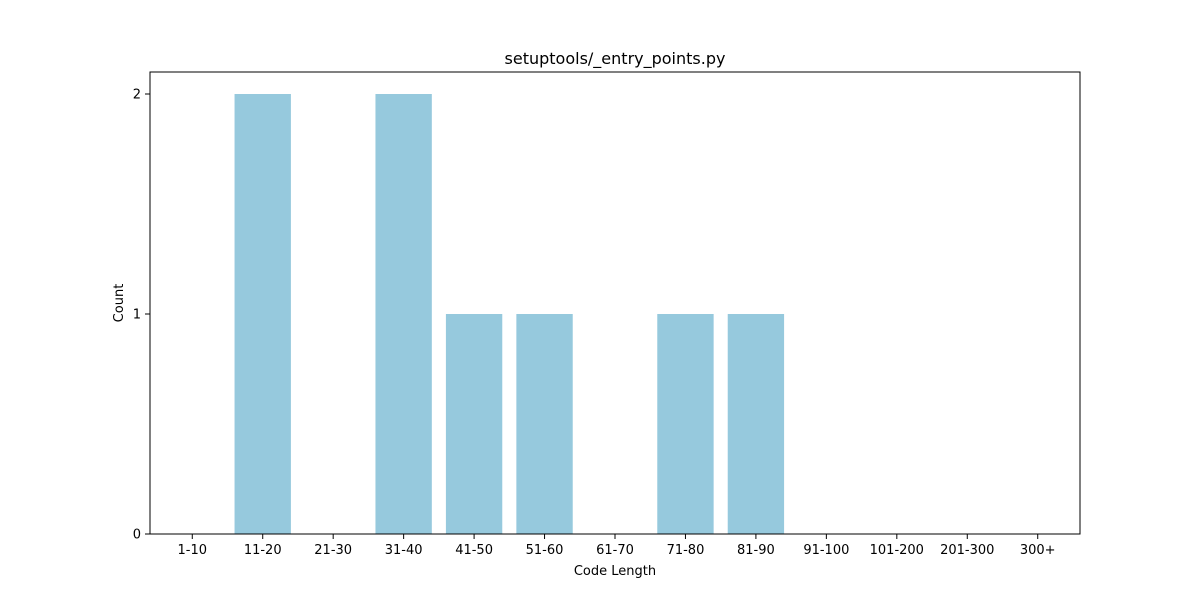  What do you see at coordinates (686, 550) in the screenshot?
I see `x-tick-label: 71-80` at bounding box center [686, 550].